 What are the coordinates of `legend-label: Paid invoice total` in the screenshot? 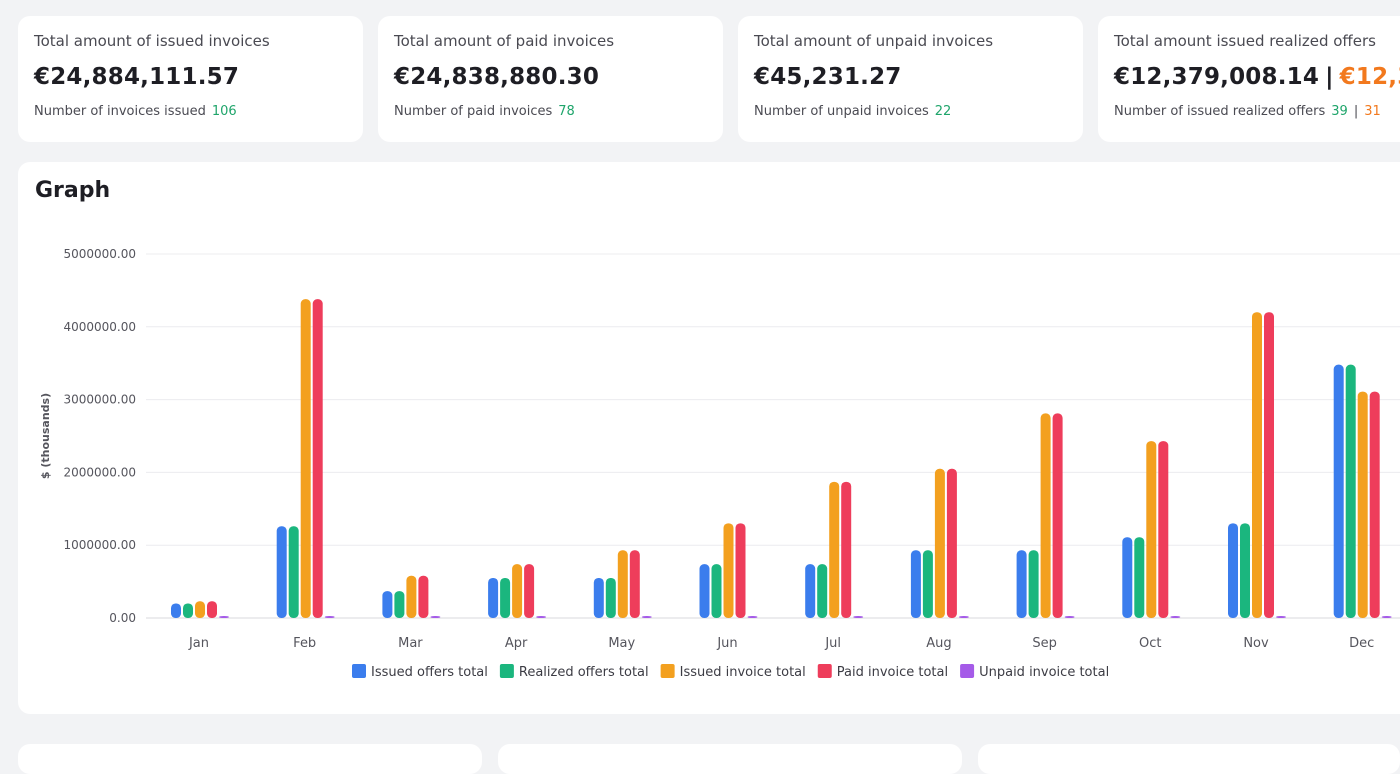 It's located at (892, 672).